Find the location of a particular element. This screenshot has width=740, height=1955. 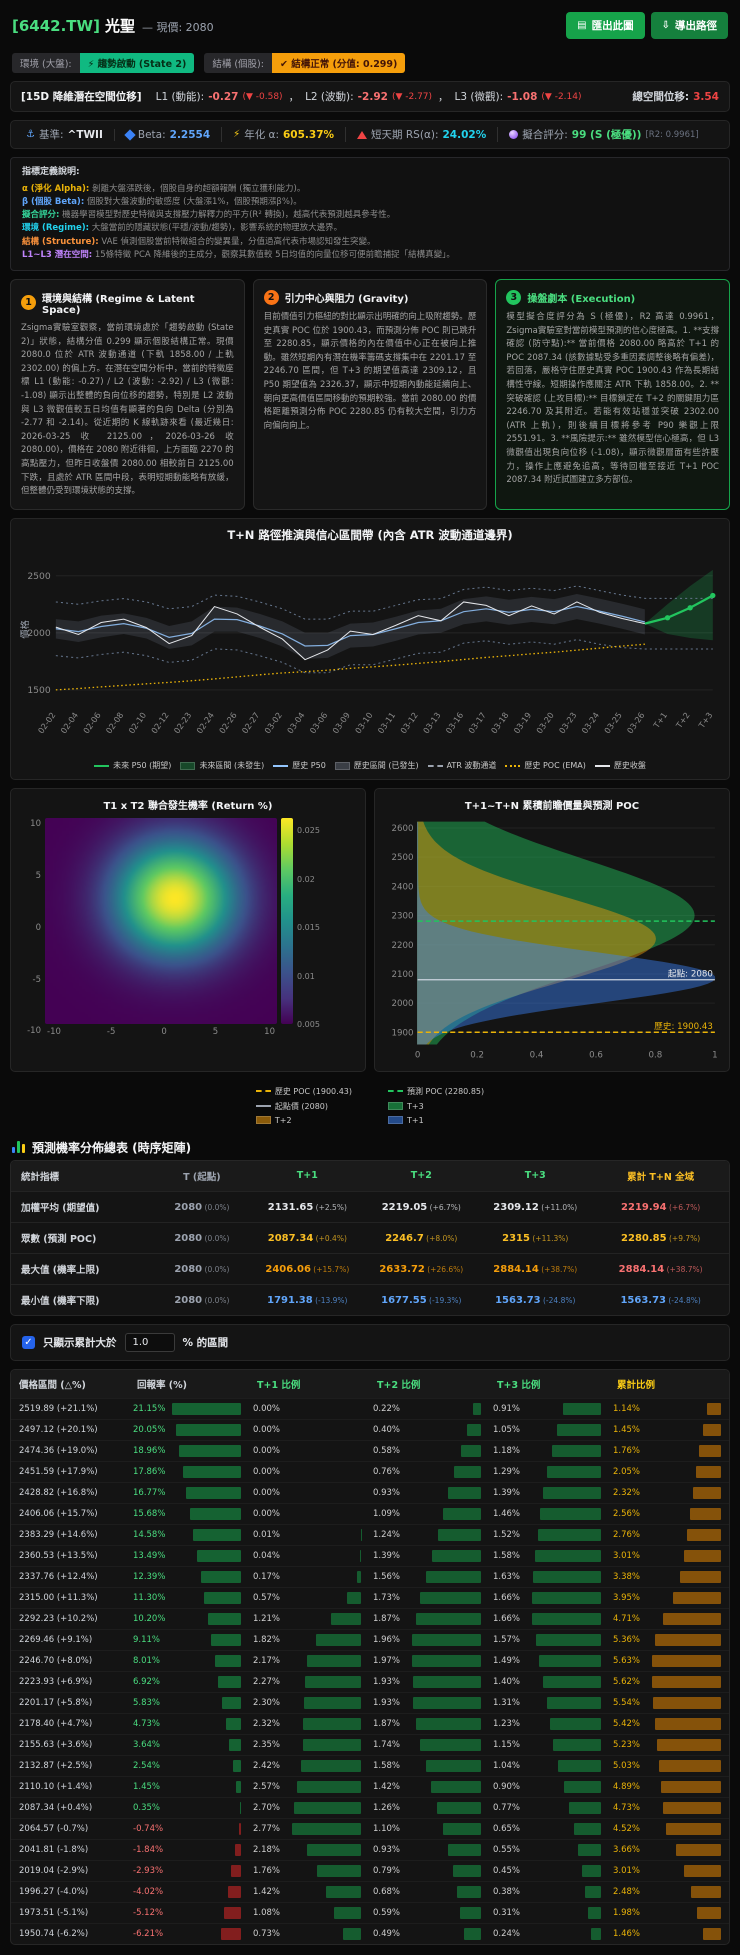

value-cell: 2080 (0.0%) is located at coordinates (201, 1268).